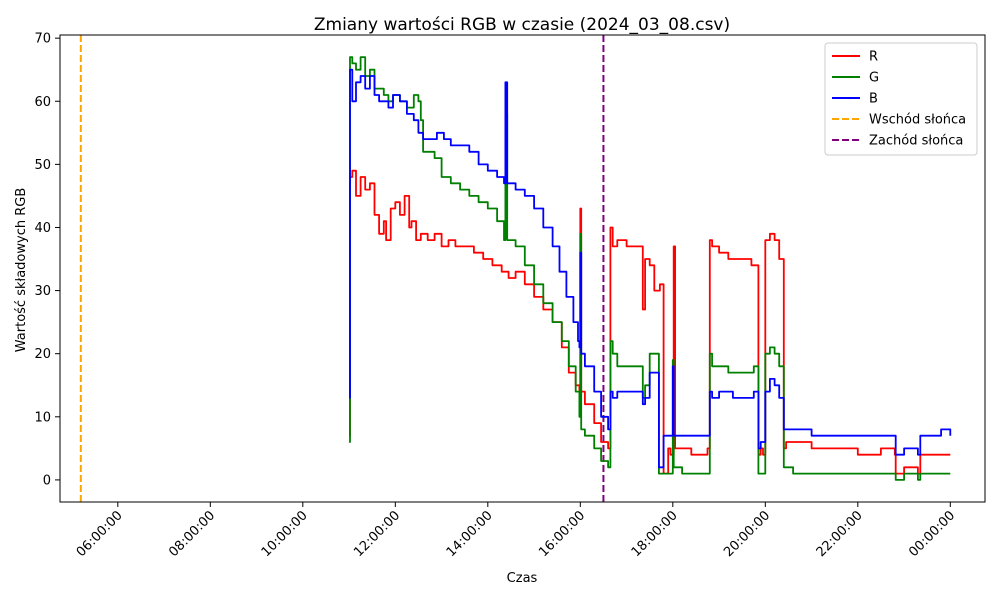 The image size is (1000, 600). Describe the element at coordinates (873, 99) in the screenshot. I see `legend-label: B` at that location.